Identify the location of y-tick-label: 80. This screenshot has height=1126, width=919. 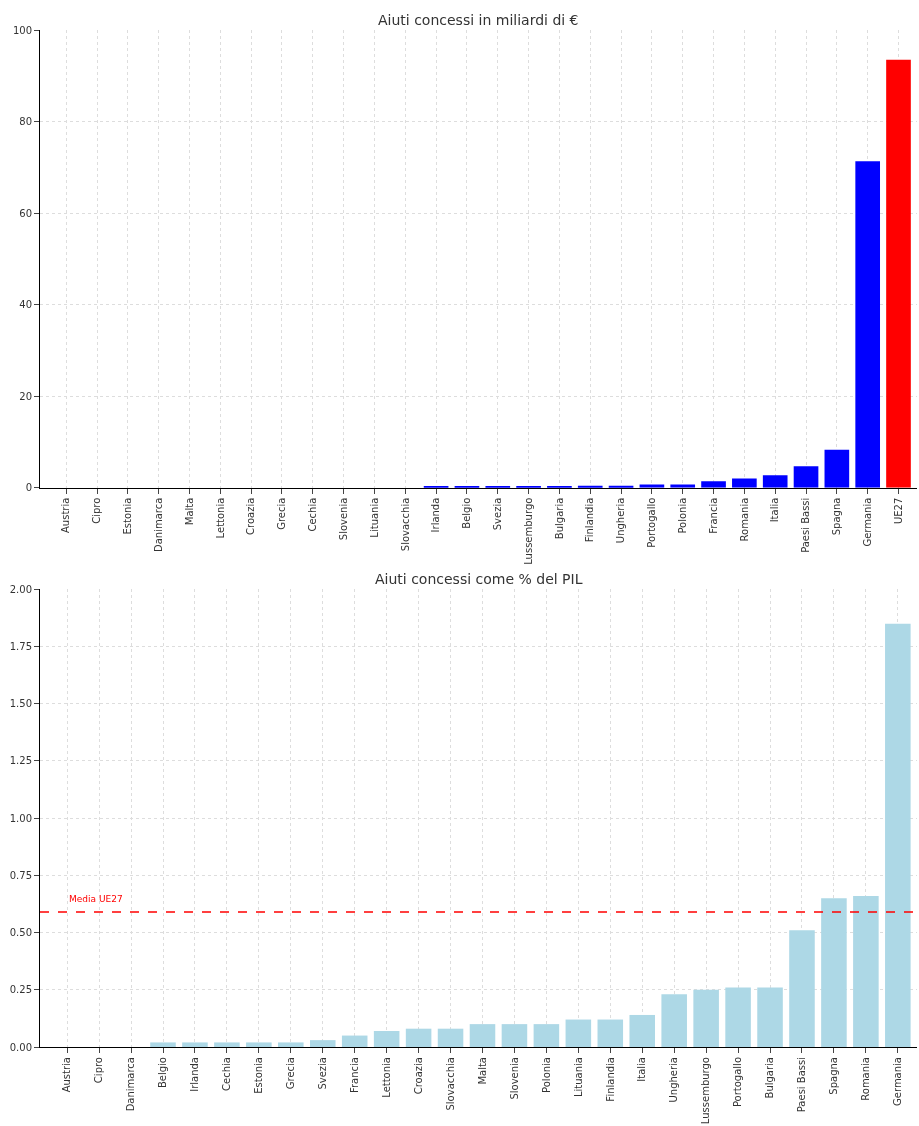
(25, 122).